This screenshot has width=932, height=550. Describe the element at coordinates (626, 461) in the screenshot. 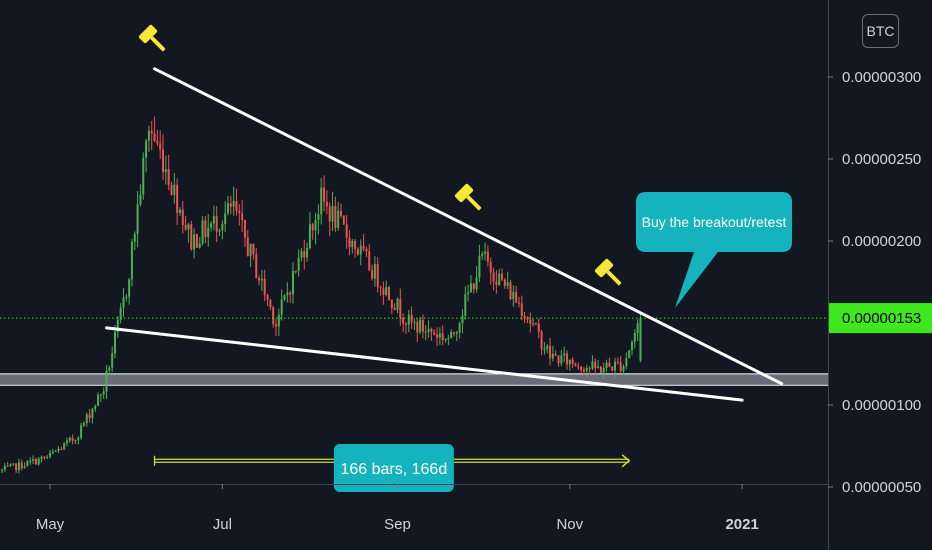

I see `measure-arrow-icon` at that location.